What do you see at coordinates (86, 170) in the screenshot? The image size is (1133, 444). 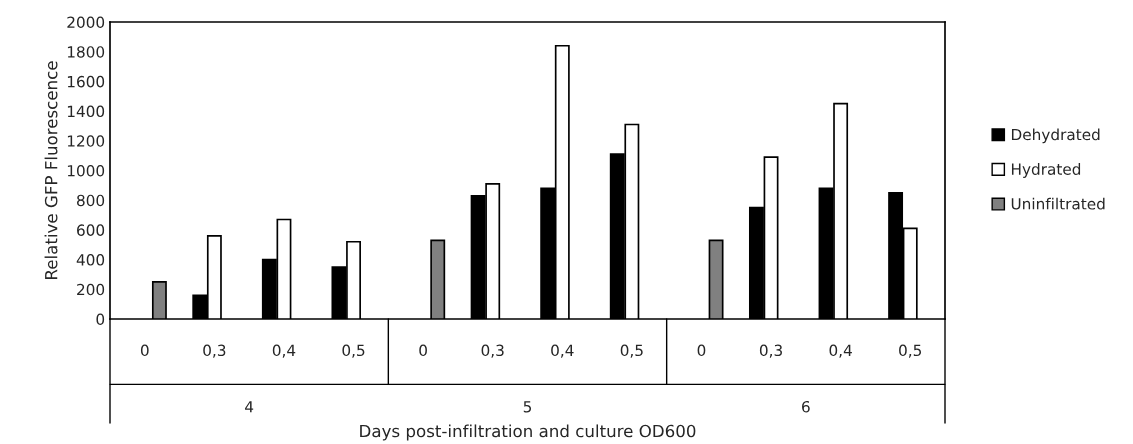 I see `y-tick-label: 1000` at bounding box center [86, 170].